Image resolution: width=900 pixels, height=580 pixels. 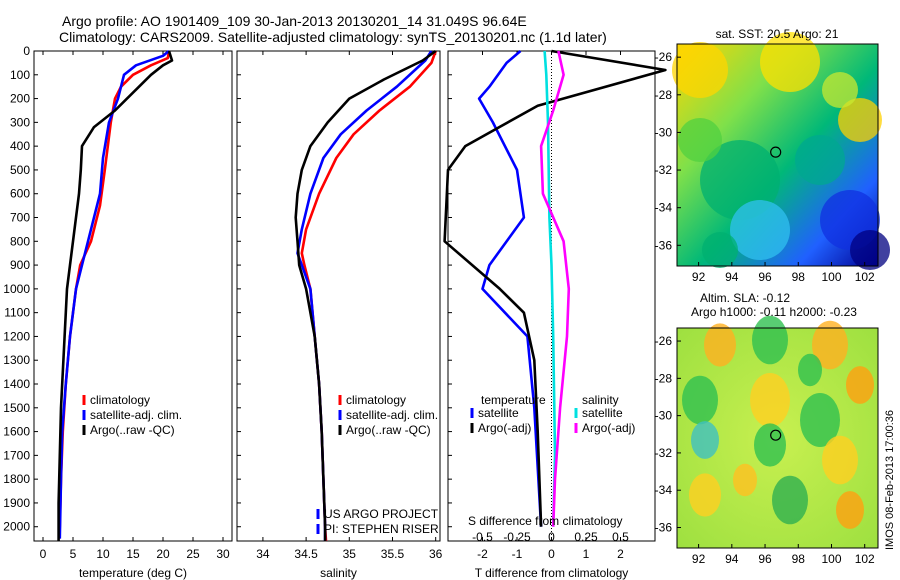 I want to click on map-y-tick-label: -28, so click(x=664, y=95).